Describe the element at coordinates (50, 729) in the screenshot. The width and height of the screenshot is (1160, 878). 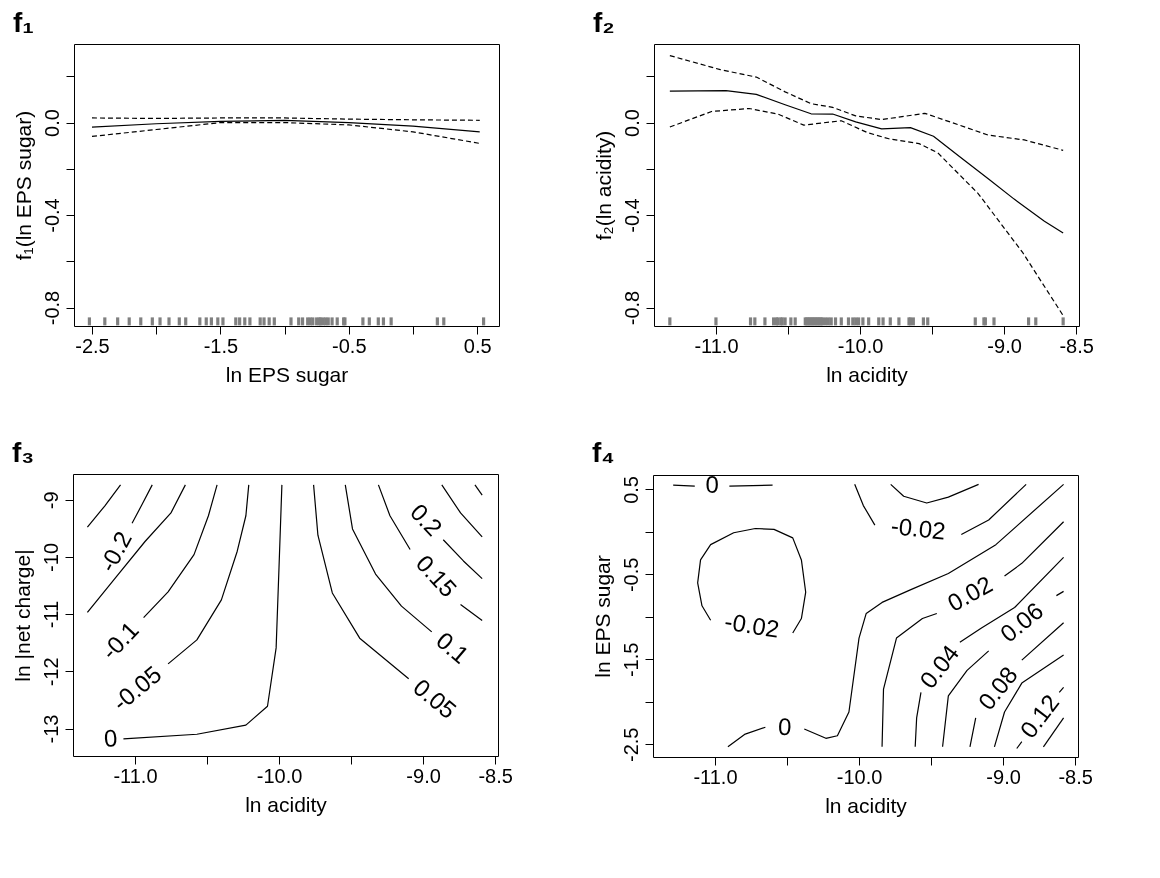
I see `y-tick-label: -13` at that location.